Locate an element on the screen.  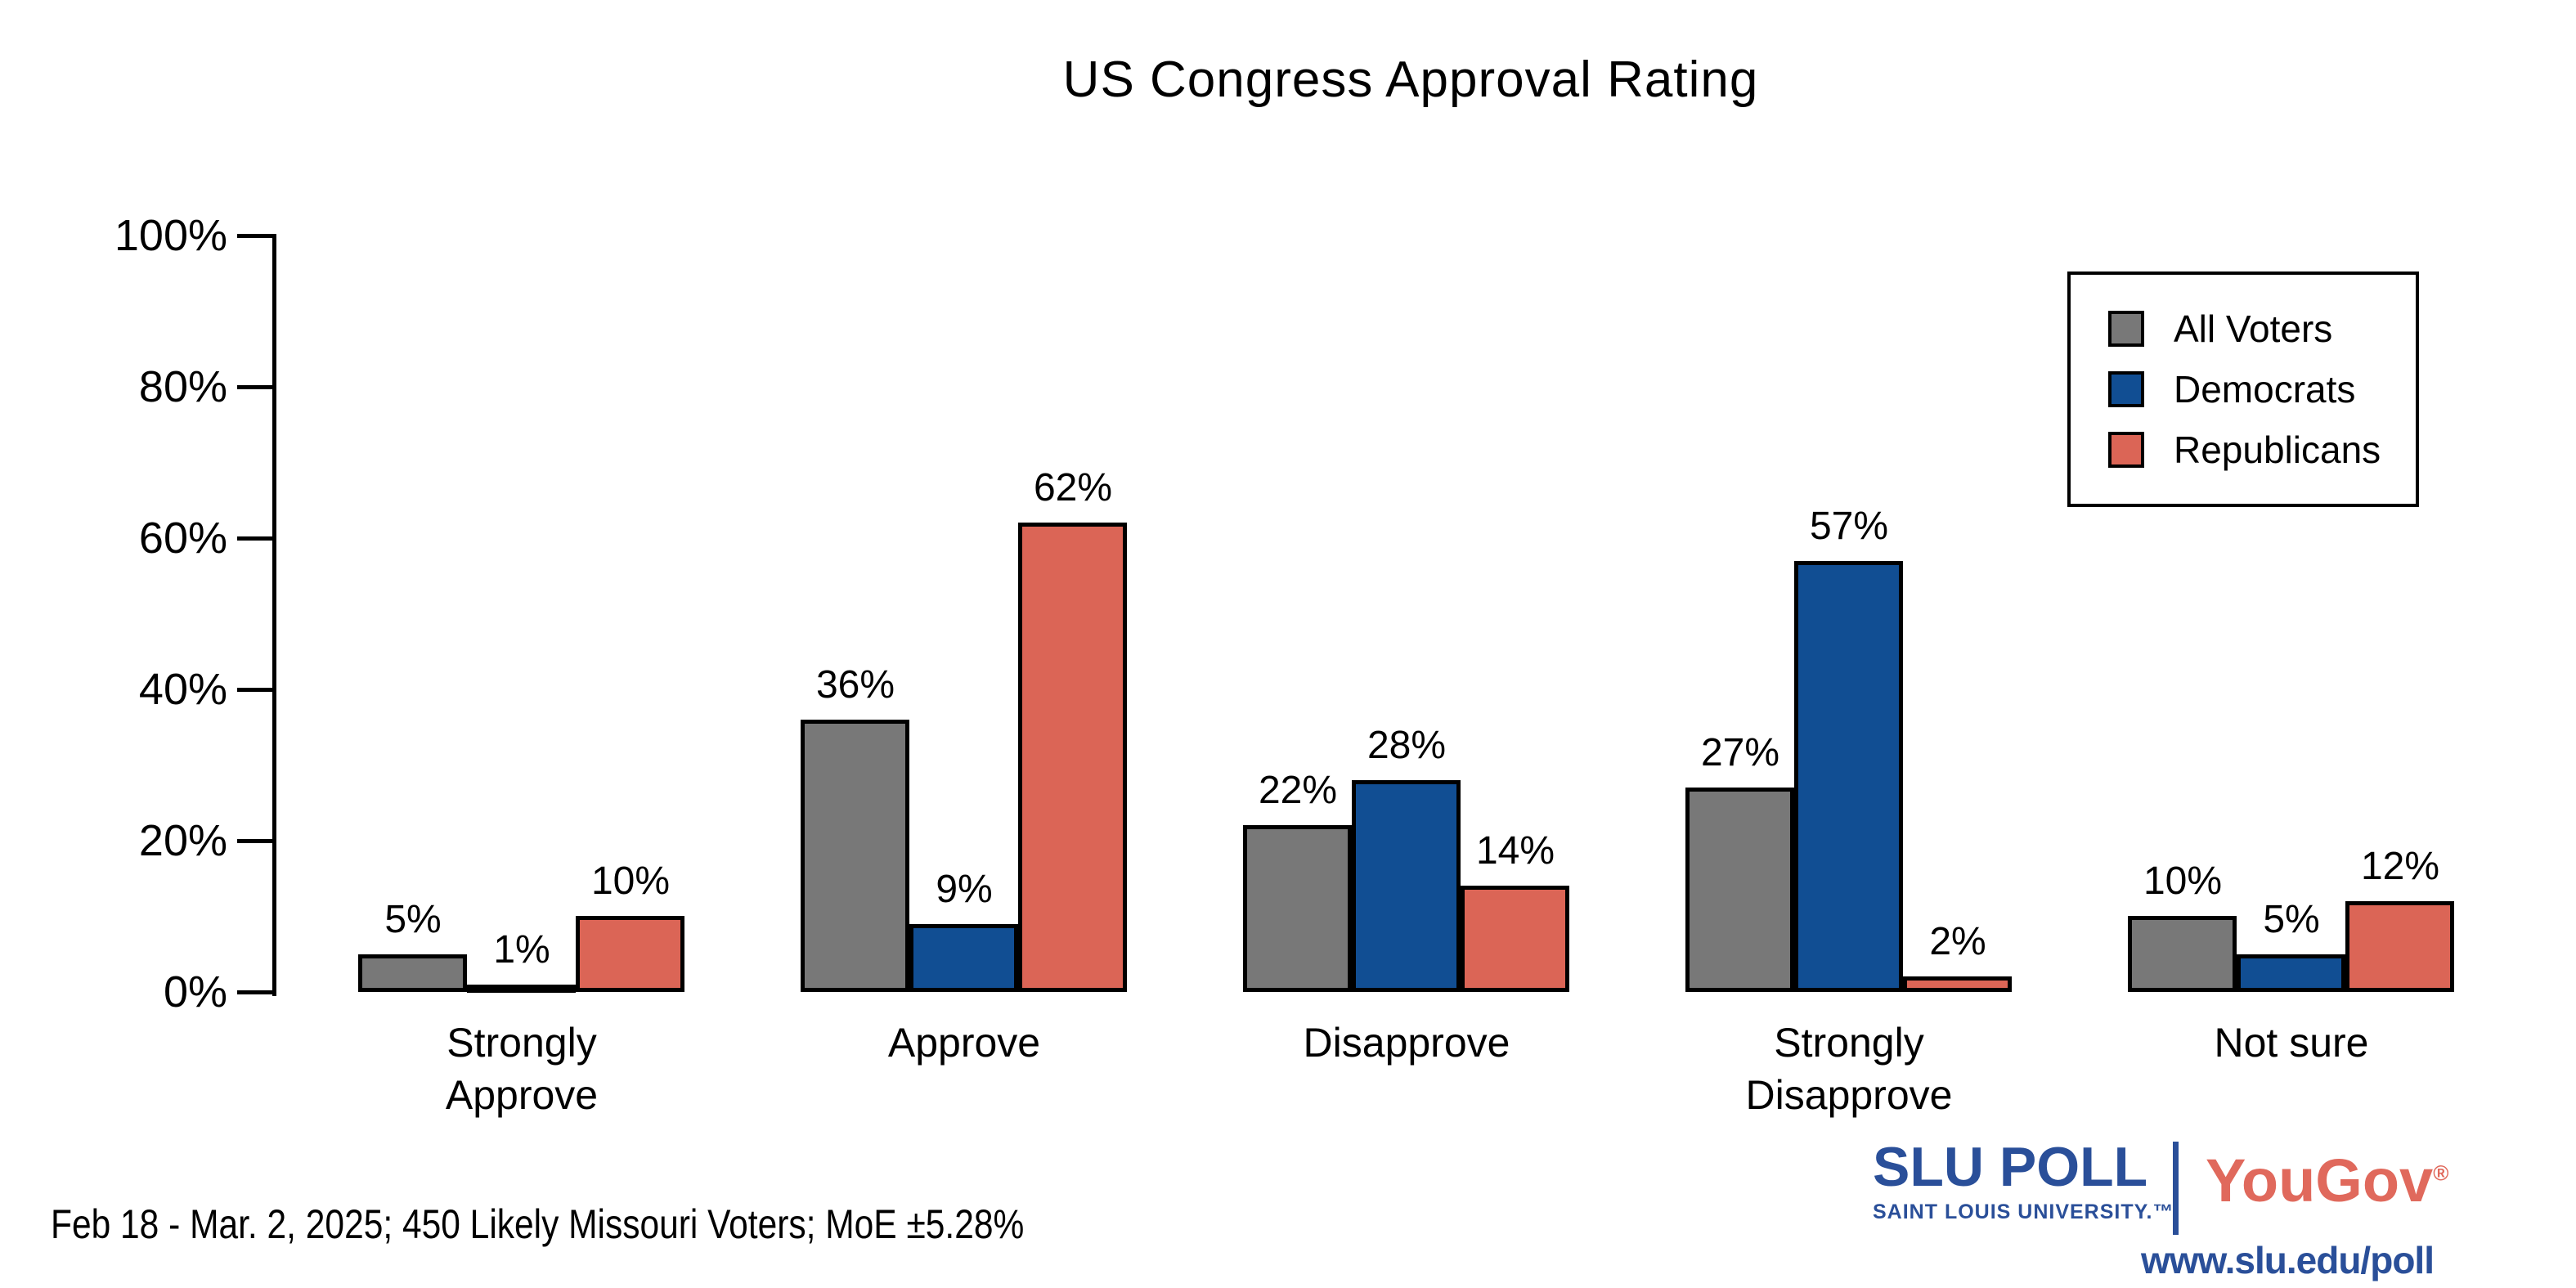
bar-value-label: 22% is located at coordinates (1298, 790).